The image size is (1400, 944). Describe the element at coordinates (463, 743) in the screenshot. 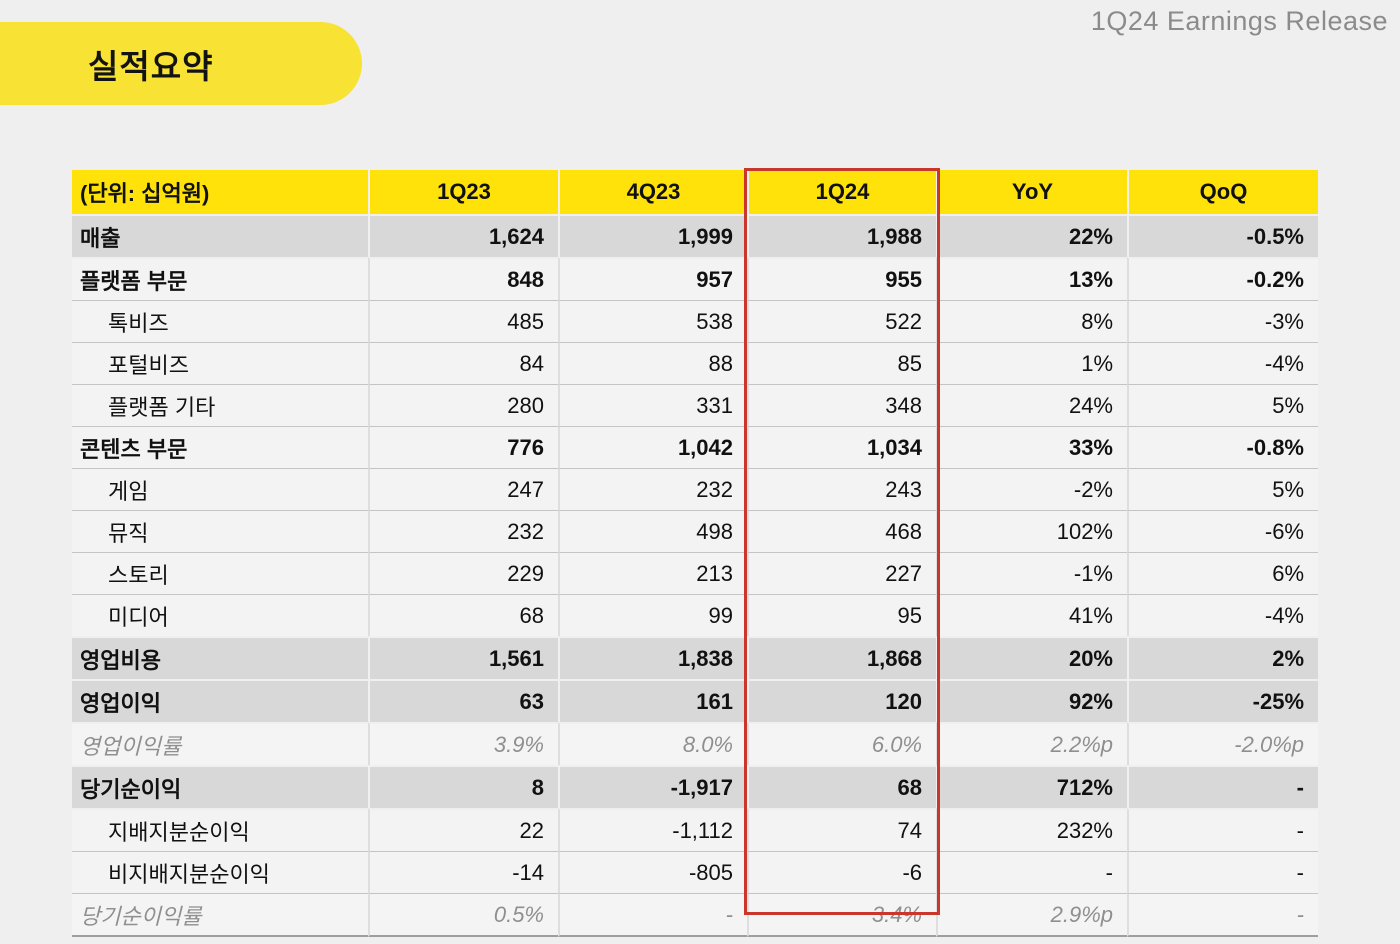

I see `cell-value: 3.9%` at that location.